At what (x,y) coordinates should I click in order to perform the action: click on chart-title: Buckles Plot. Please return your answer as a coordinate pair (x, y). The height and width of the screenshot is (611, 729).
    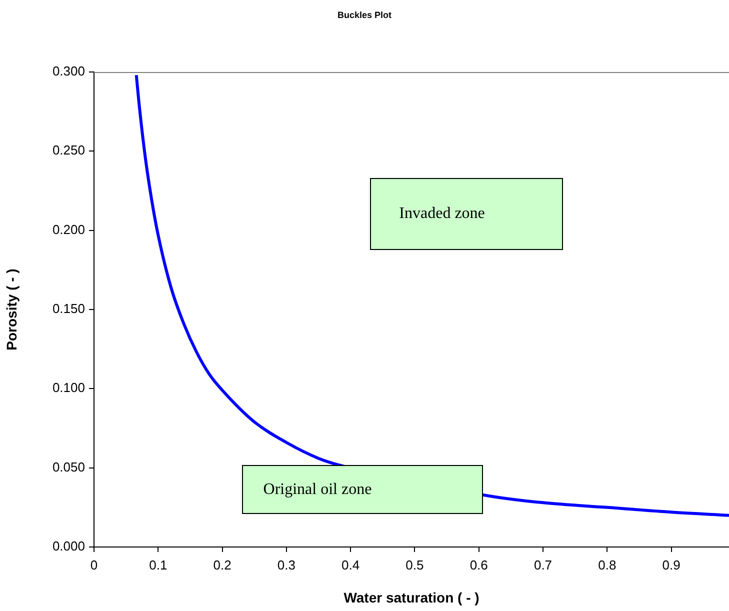
    Looking at the image, I should click on (364, 15).